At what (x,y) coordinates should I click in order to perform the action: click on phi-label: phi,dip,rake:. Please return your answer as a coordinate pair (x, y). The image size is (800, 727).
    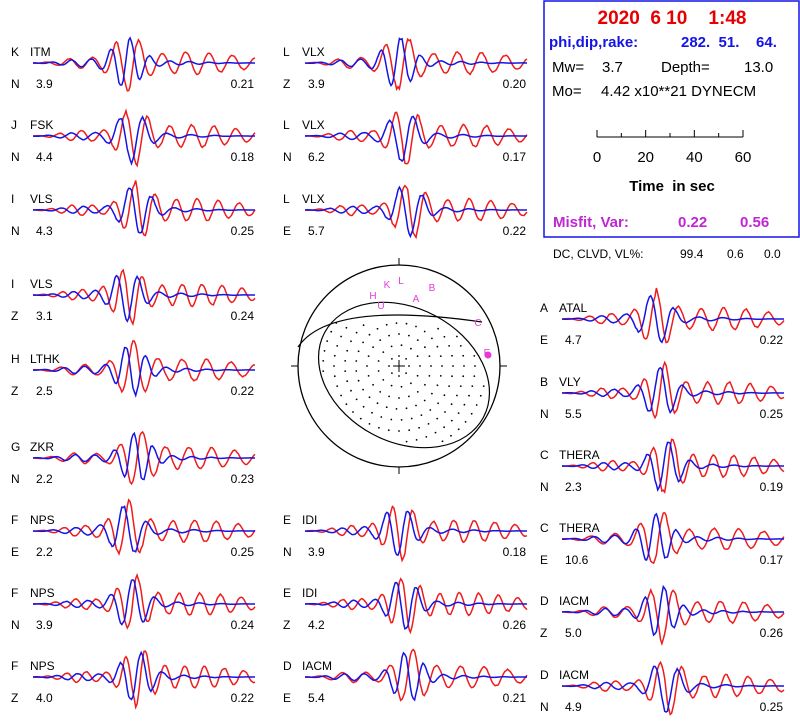
    Looking at the image, I should click on (593, 42).